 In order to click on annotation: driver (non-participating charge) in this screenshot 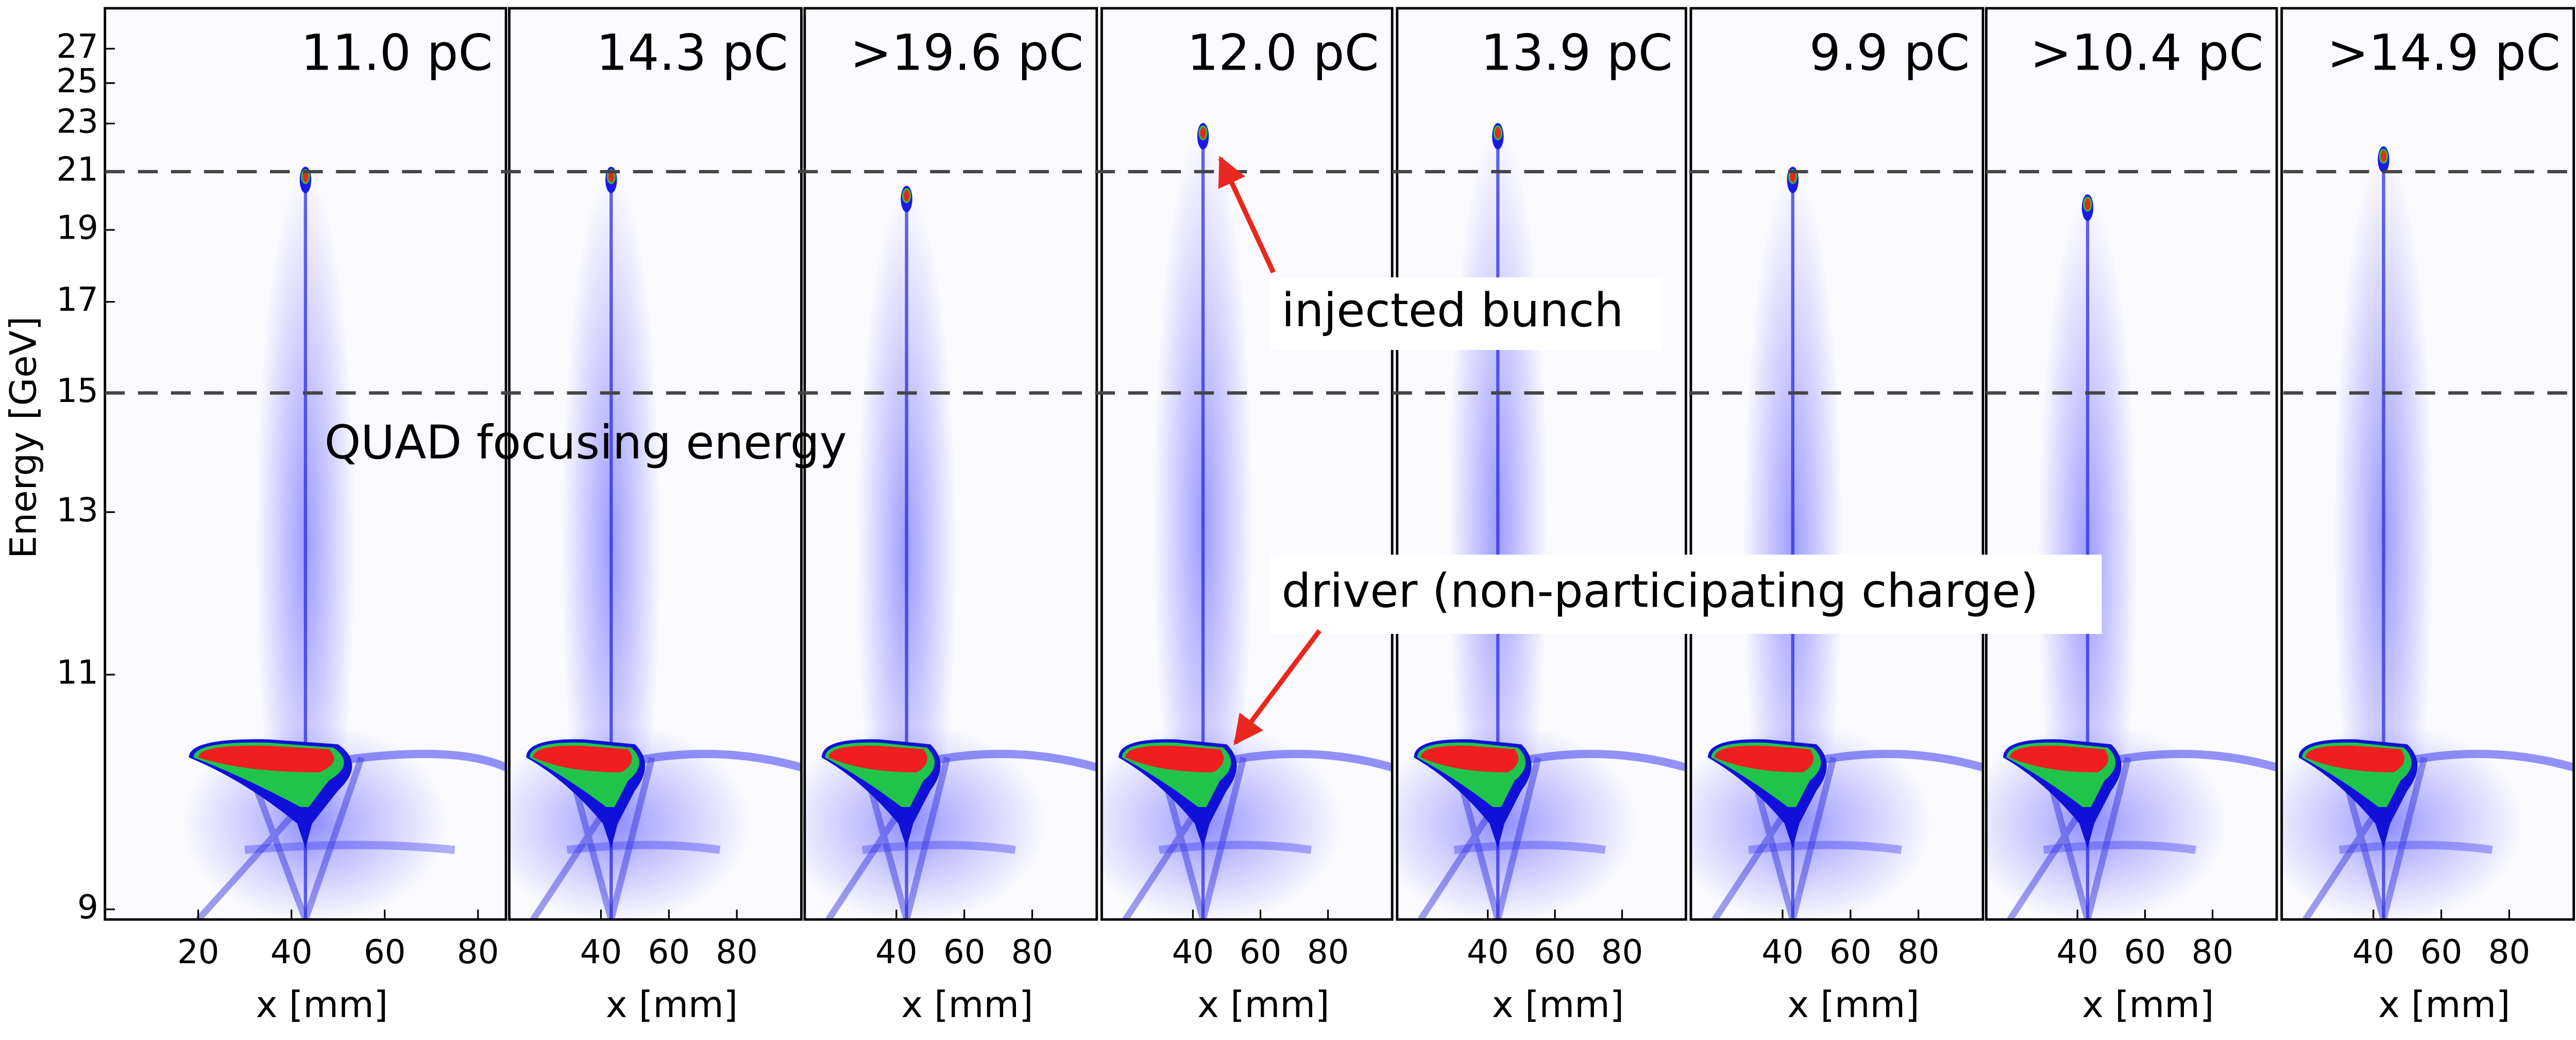, I will do `click(1660, 591)`.